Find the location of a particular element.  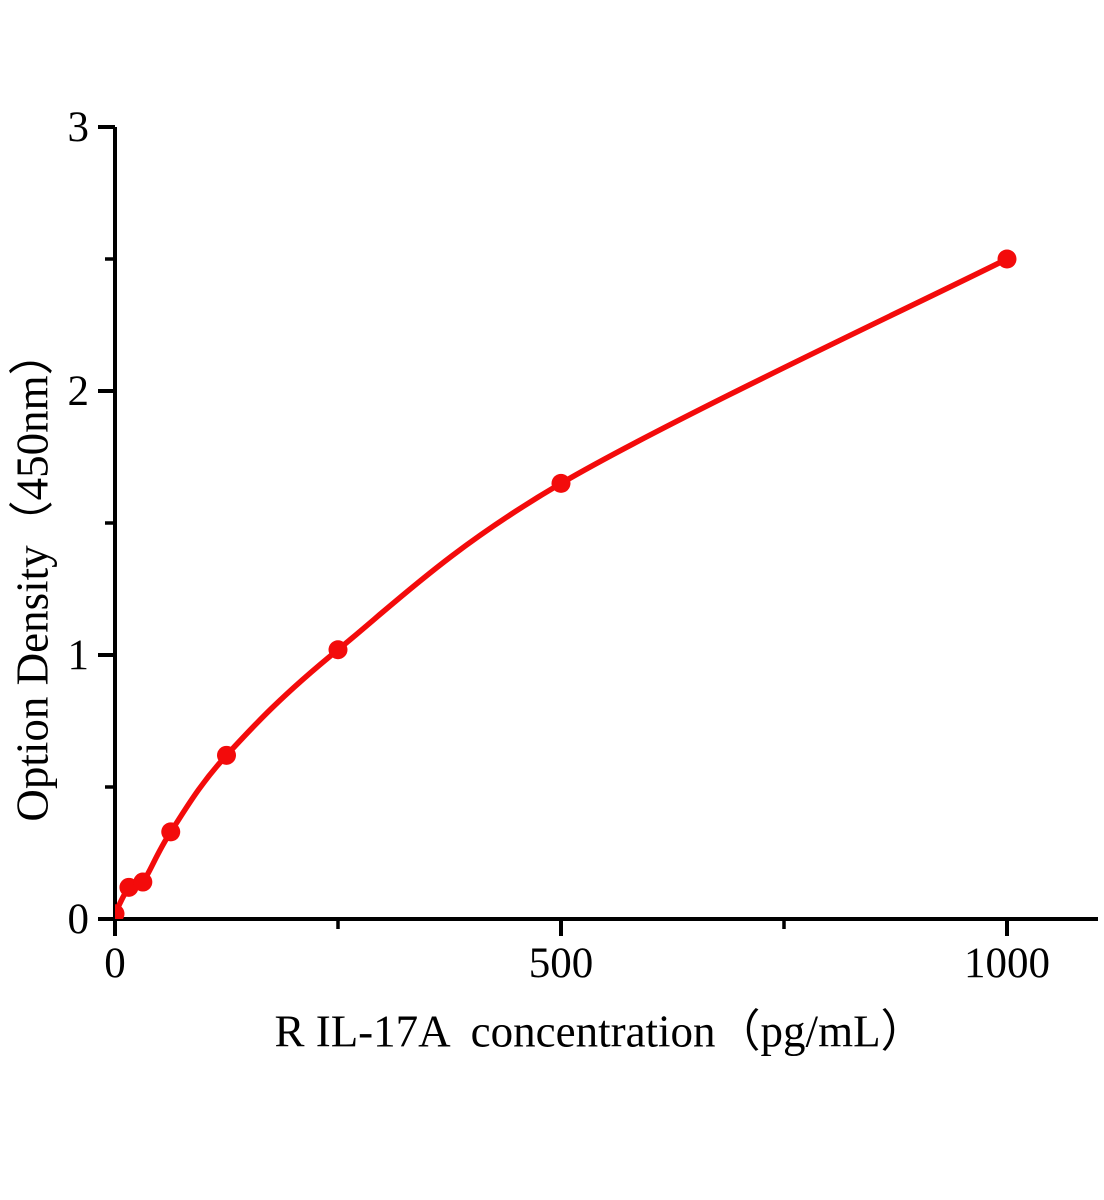

y-tick-label: 0 is located at coordinates (79, 919).